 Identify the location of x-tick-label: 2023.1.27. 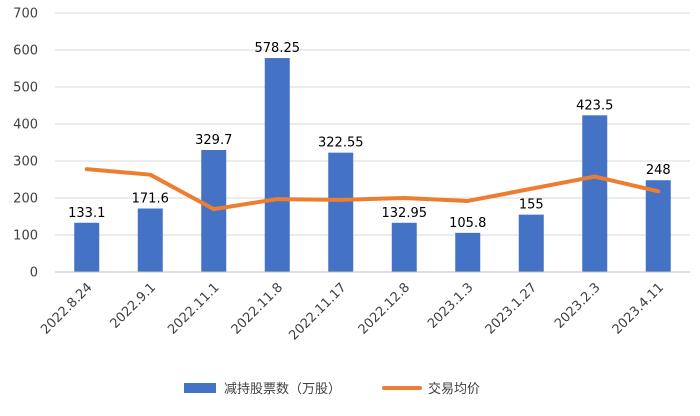
(511, 308).